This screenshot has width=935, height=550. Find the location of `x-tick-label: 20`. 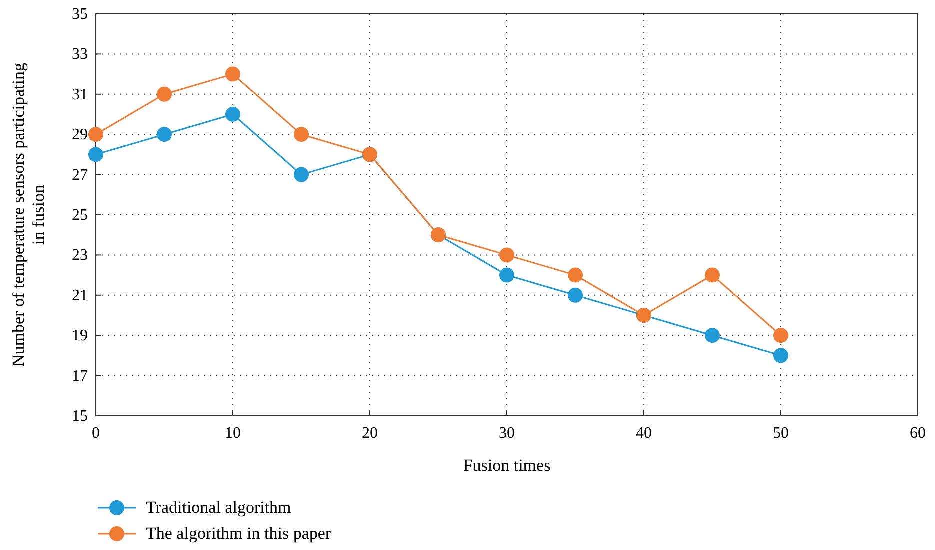

x-tick-label: 20 is located at coordinates (370, 433).